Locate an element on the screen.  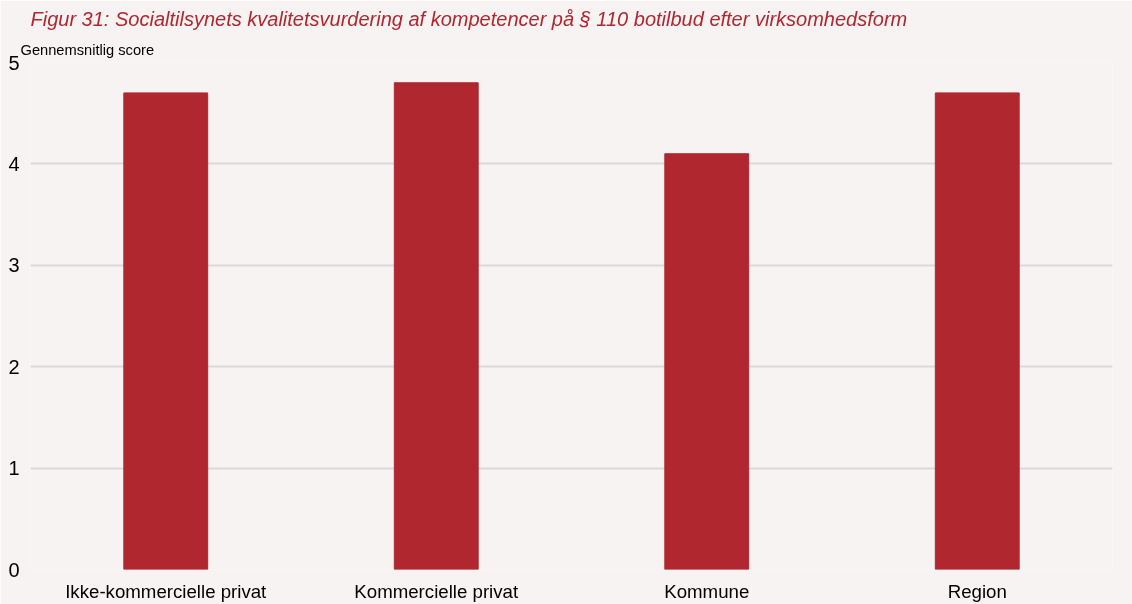
x-tick-label: Kommune is located at coordinates (707, 591).